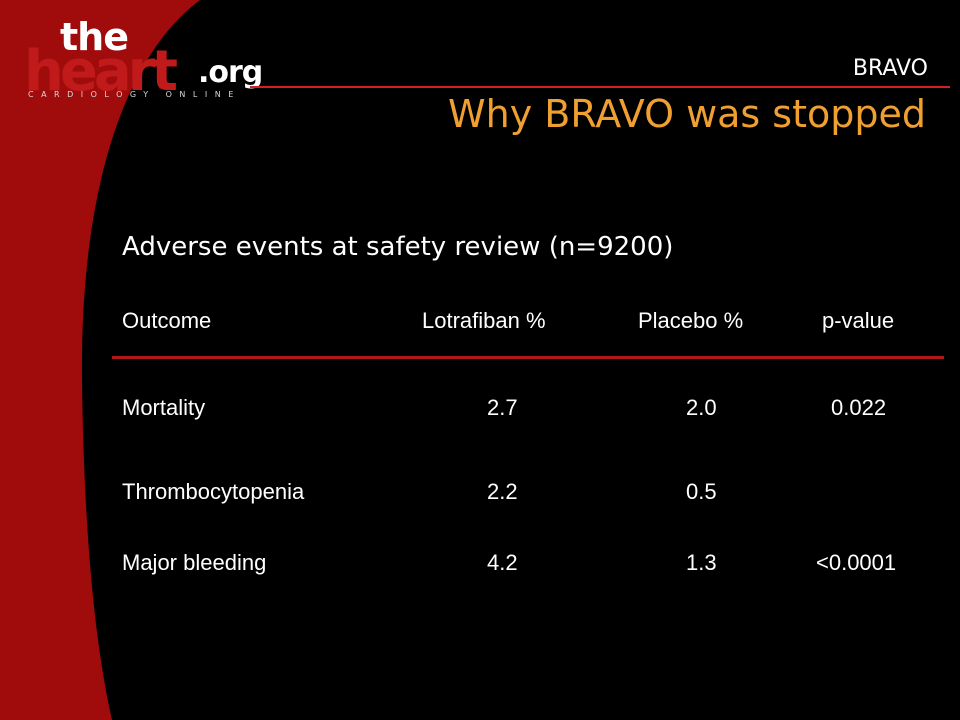  Describe the element at coordinates (213, 491) in the screenshot. I see `cell-outcome: Thrombocytopenia` at that location.